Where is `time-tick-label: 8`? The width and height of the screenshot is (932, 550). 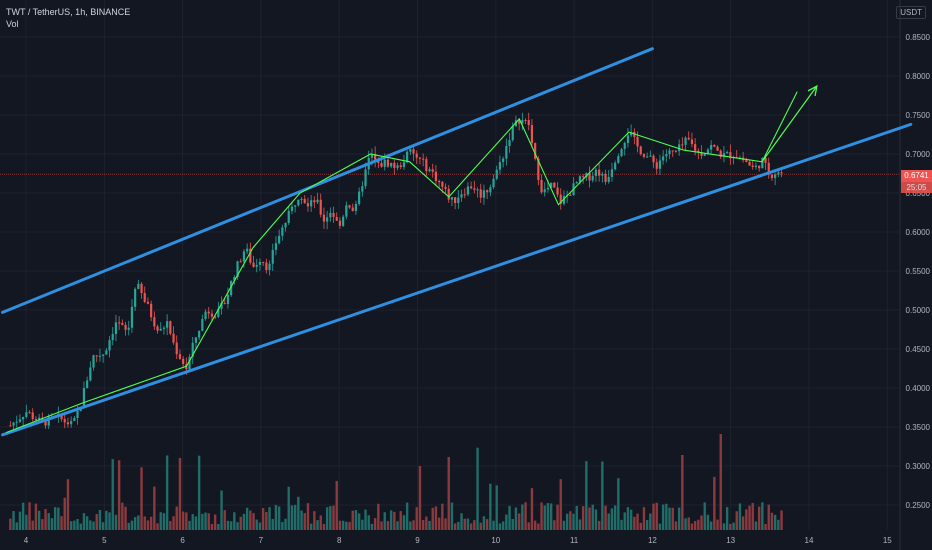
time-tick-label: 8 is located at coordinates (339, 540).